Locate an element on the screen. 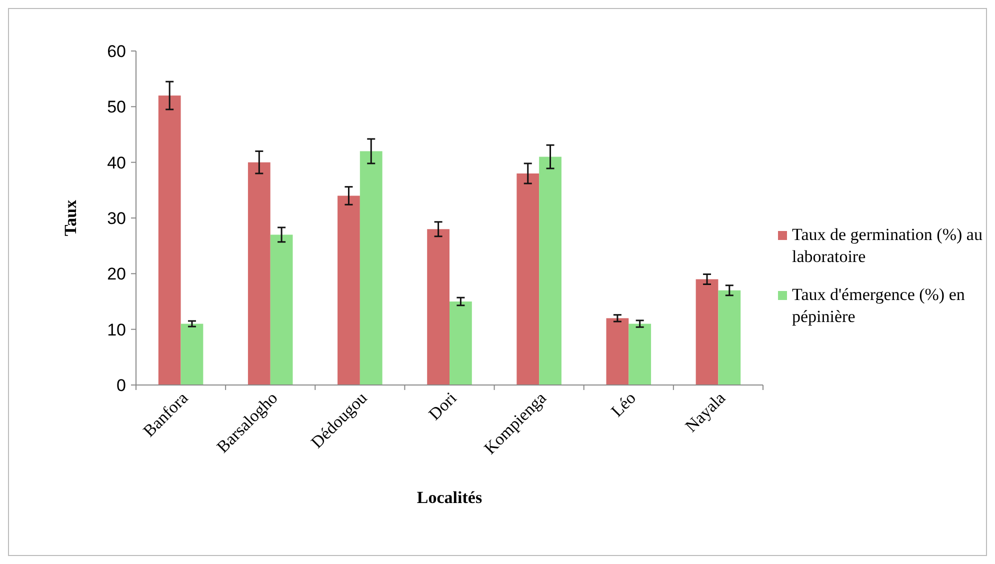 The width and height of the screenshot is (995, 564). x-tick-label: Léo is located at coordinates (623, 404).